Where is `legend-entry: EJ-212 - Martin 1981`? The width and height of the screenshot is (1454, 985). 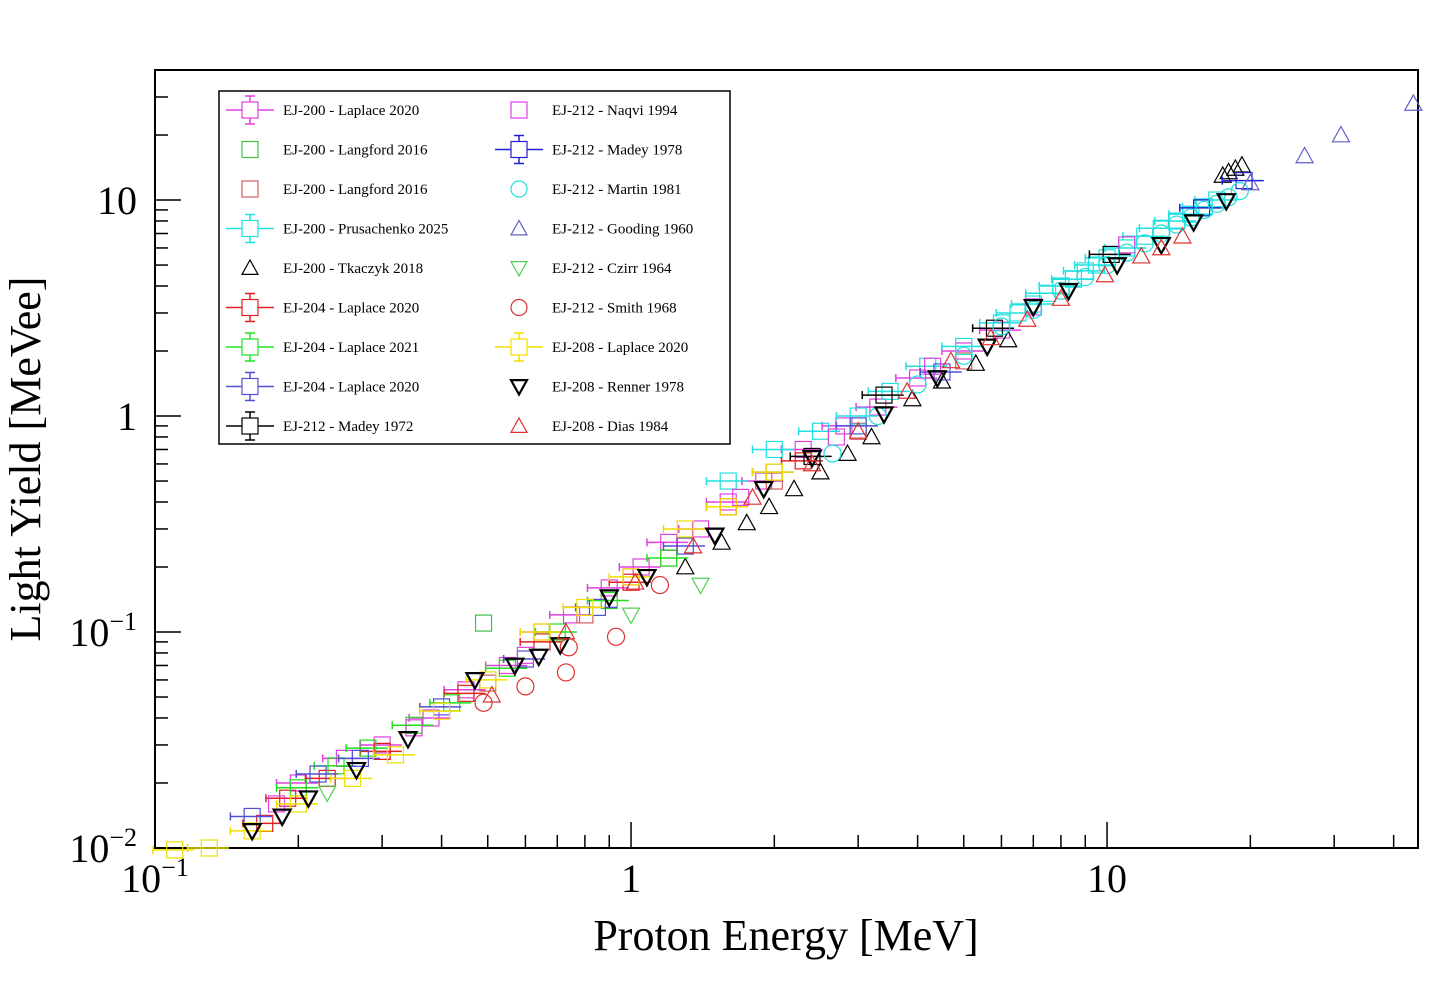 legend-entry: EJ-212 - Martin 1981 is located at coordinates (596, 189).